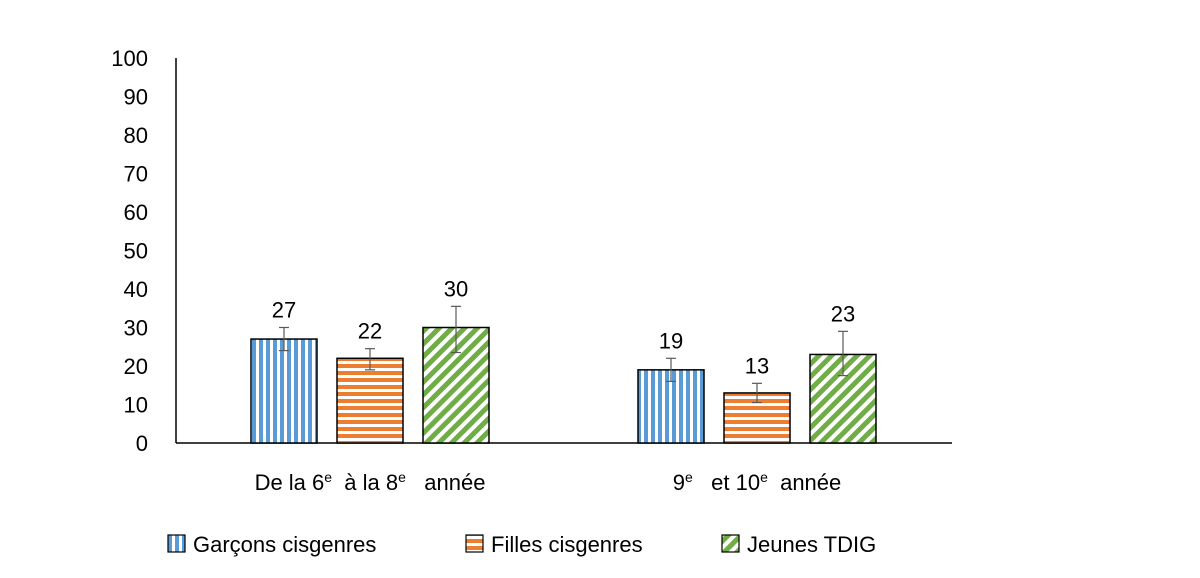  What do you see at coordinates (843, 313) in the screenshot?
I see `data-label: 23` at bounding box center [843, 313].